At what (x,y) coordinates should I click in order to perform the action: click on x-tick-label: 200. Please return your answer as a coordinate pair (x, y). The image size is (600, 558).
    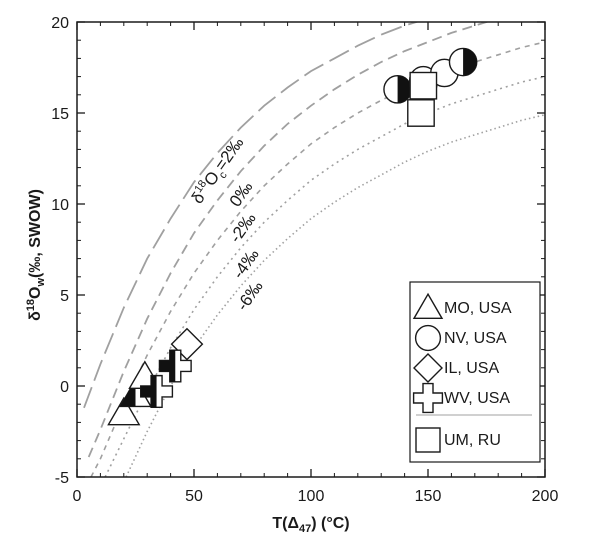
    Looking at the image, I should click on (545, 496).